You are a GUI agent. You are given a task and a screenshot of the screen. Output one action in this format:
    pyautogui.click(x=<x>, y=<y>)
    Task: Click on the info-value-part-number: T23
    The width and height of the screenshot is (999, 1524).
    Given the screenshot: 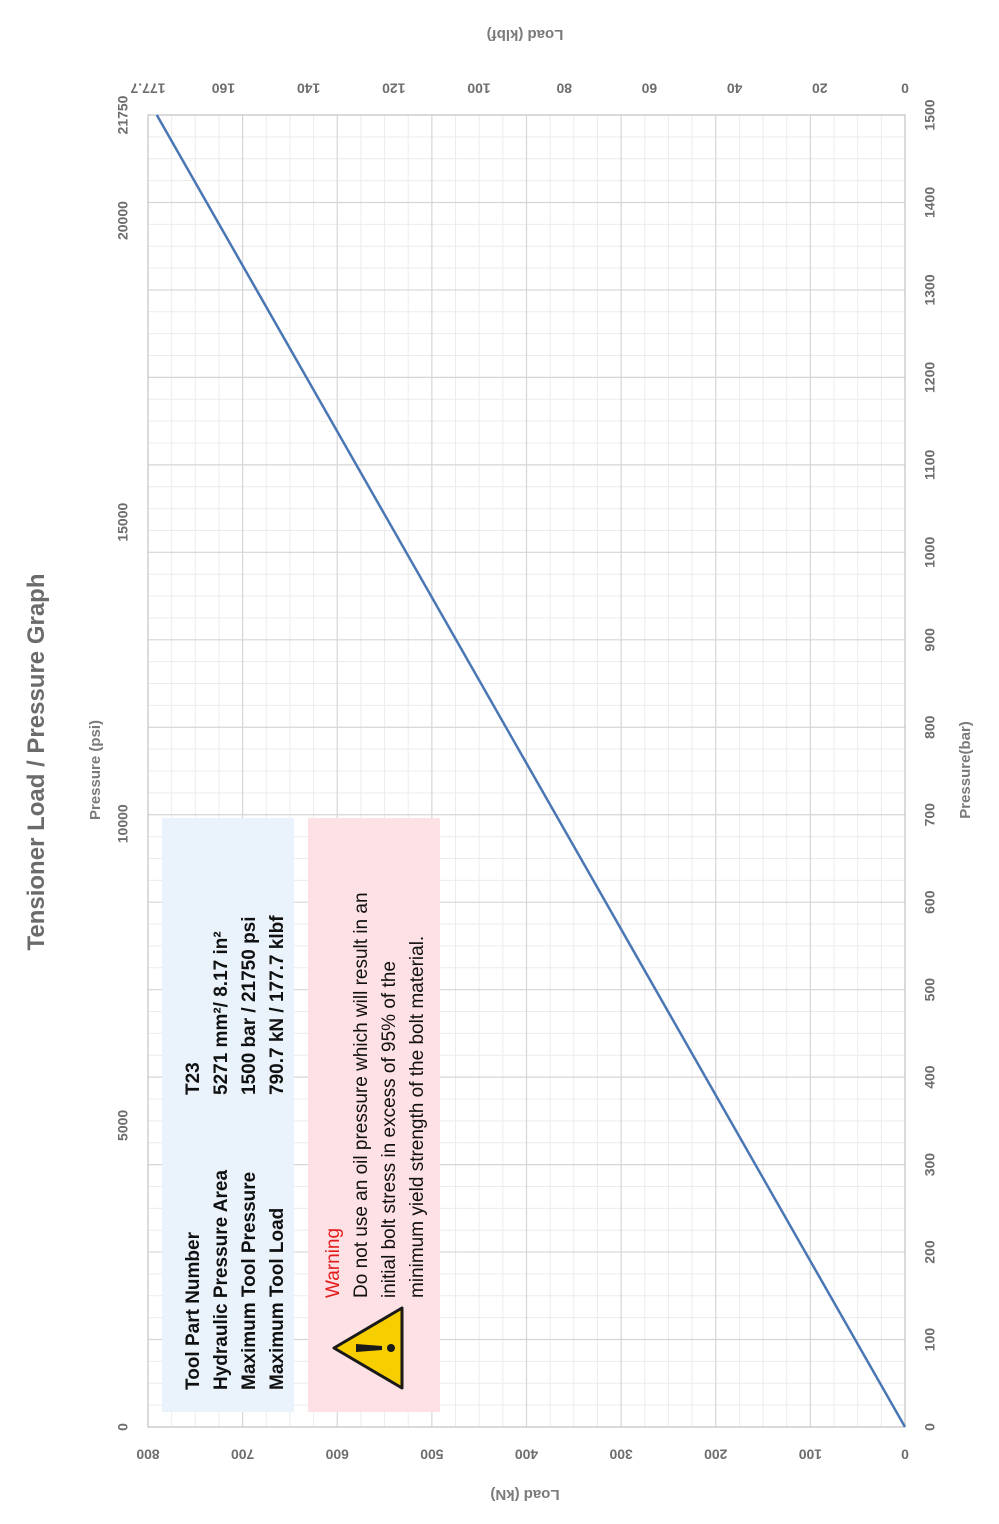 What is the action you would take?
    pyautogui.click(x=193, y=1078)
    